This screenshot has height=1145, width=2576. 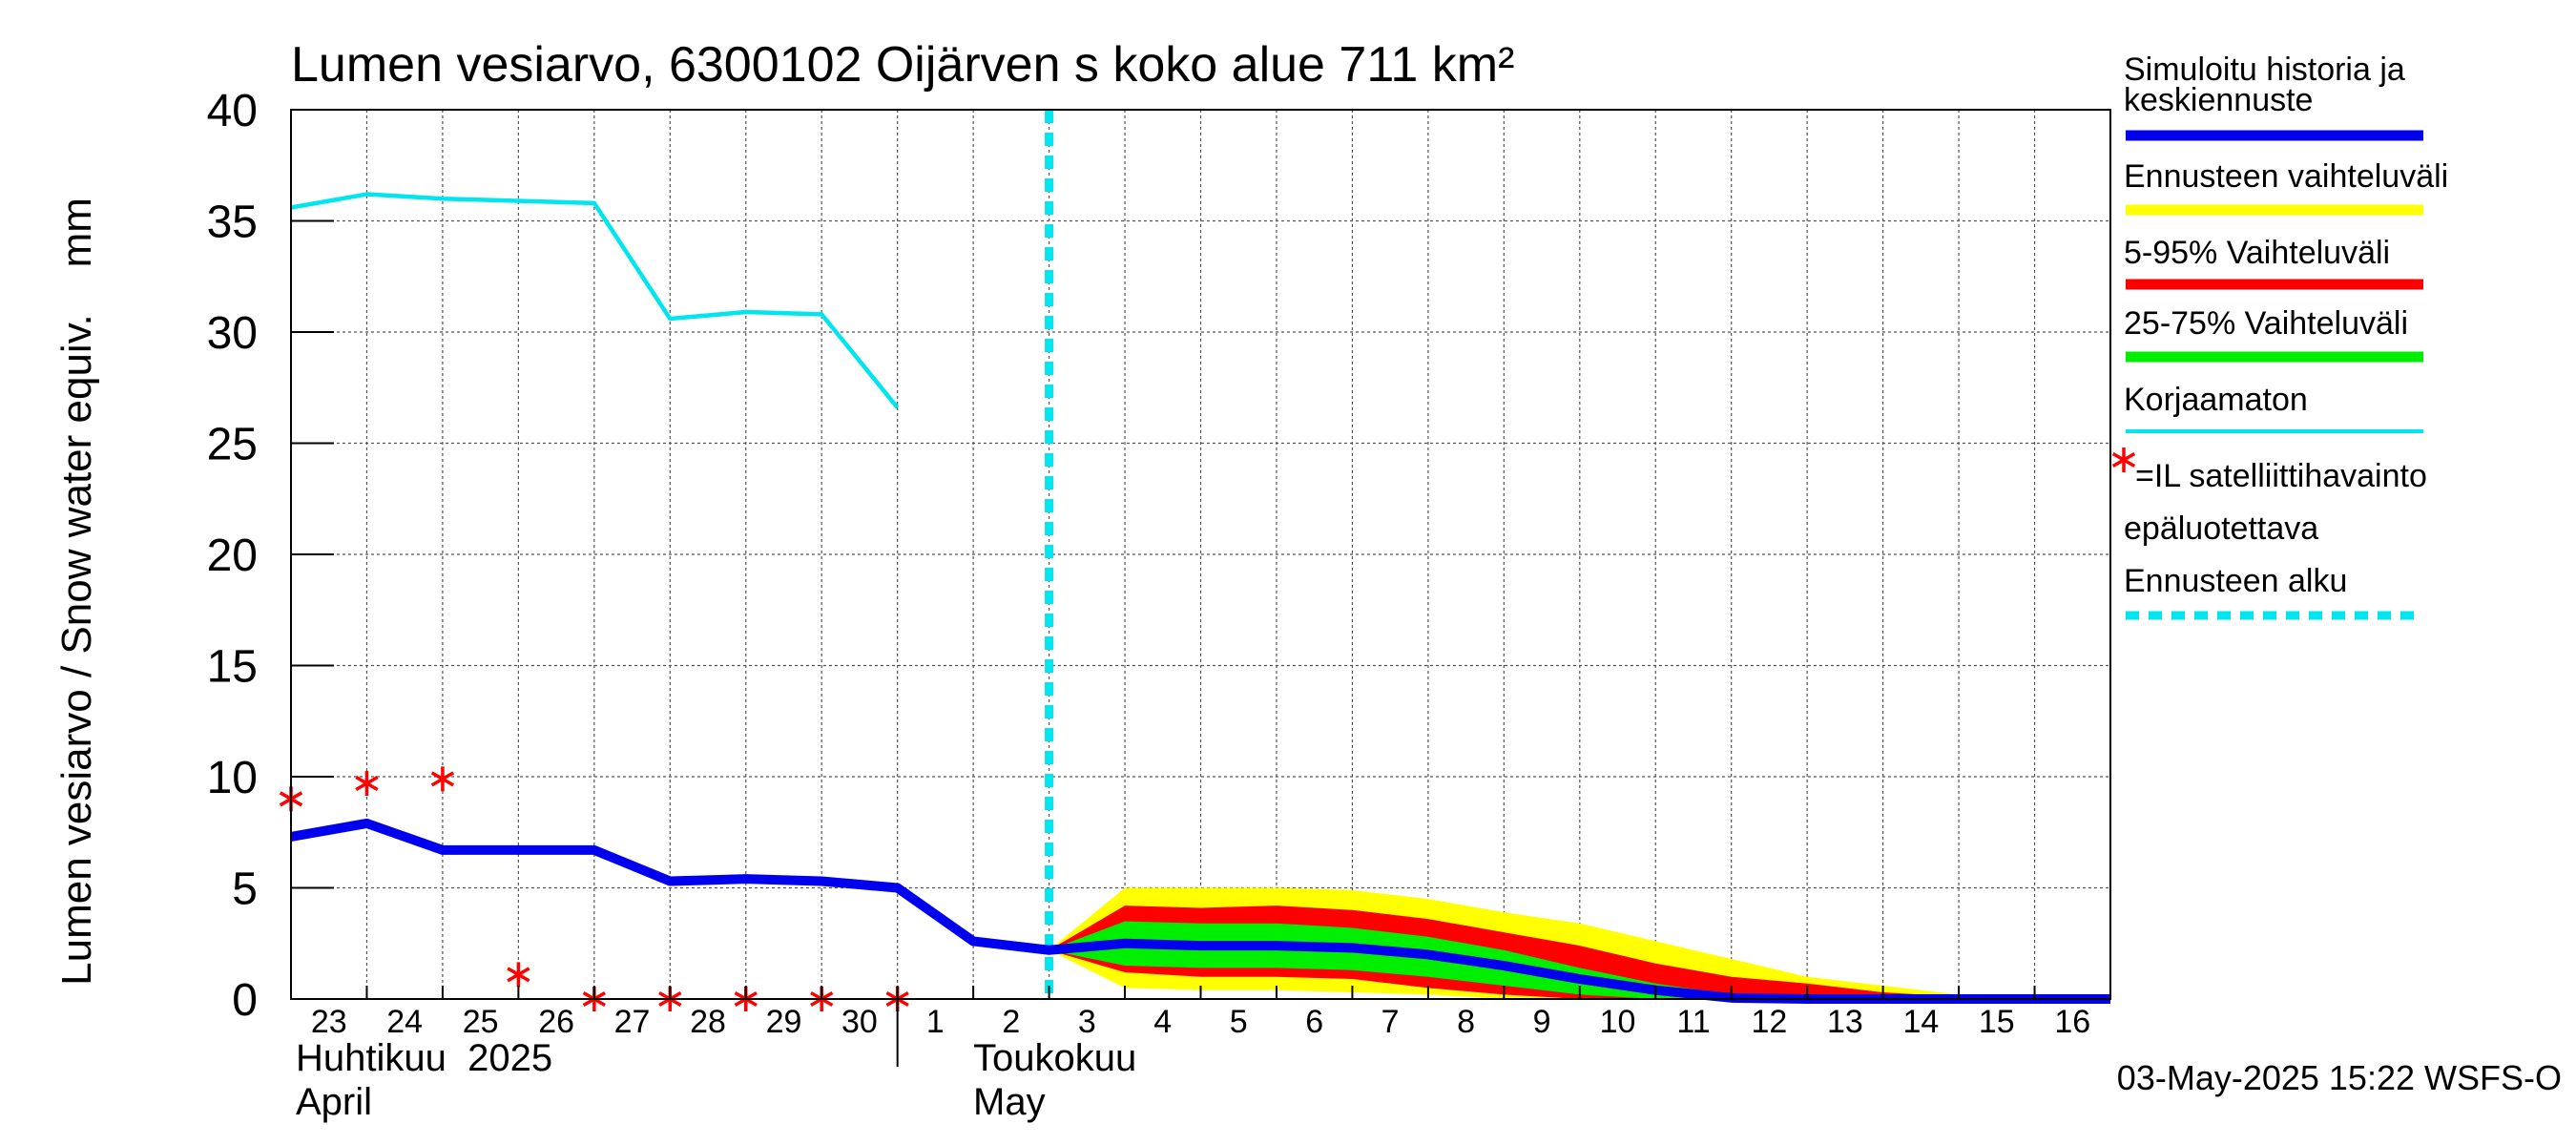 I want to click on legend-item-ennusteen-vaihteluv-li: Ennusteen vaihteluväli, so click(x=2286, y=187).